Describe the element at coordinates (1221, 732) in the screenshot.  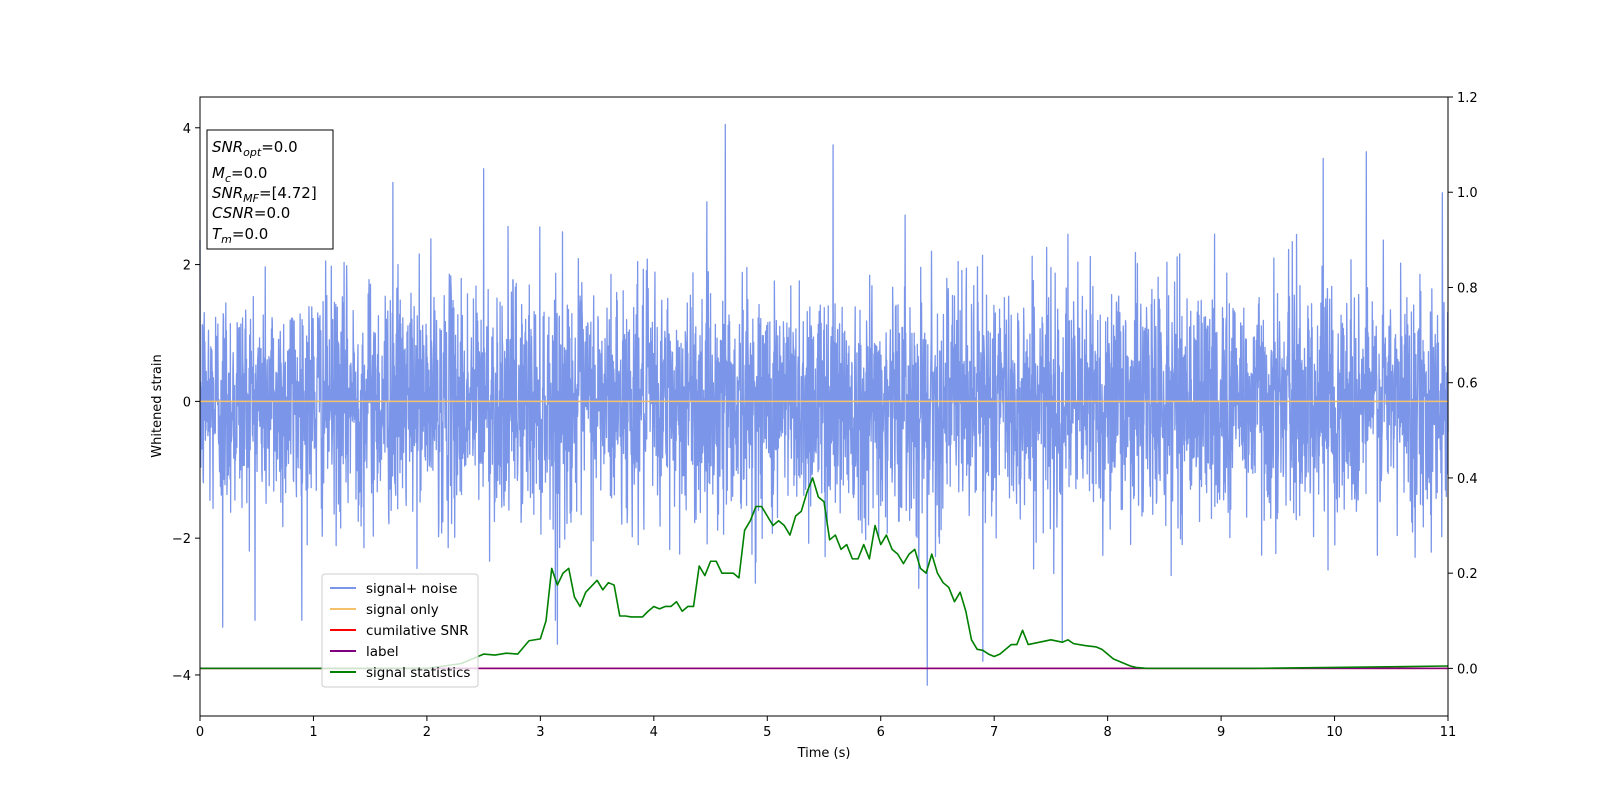
I see `x-tick-label: 9` at that location.